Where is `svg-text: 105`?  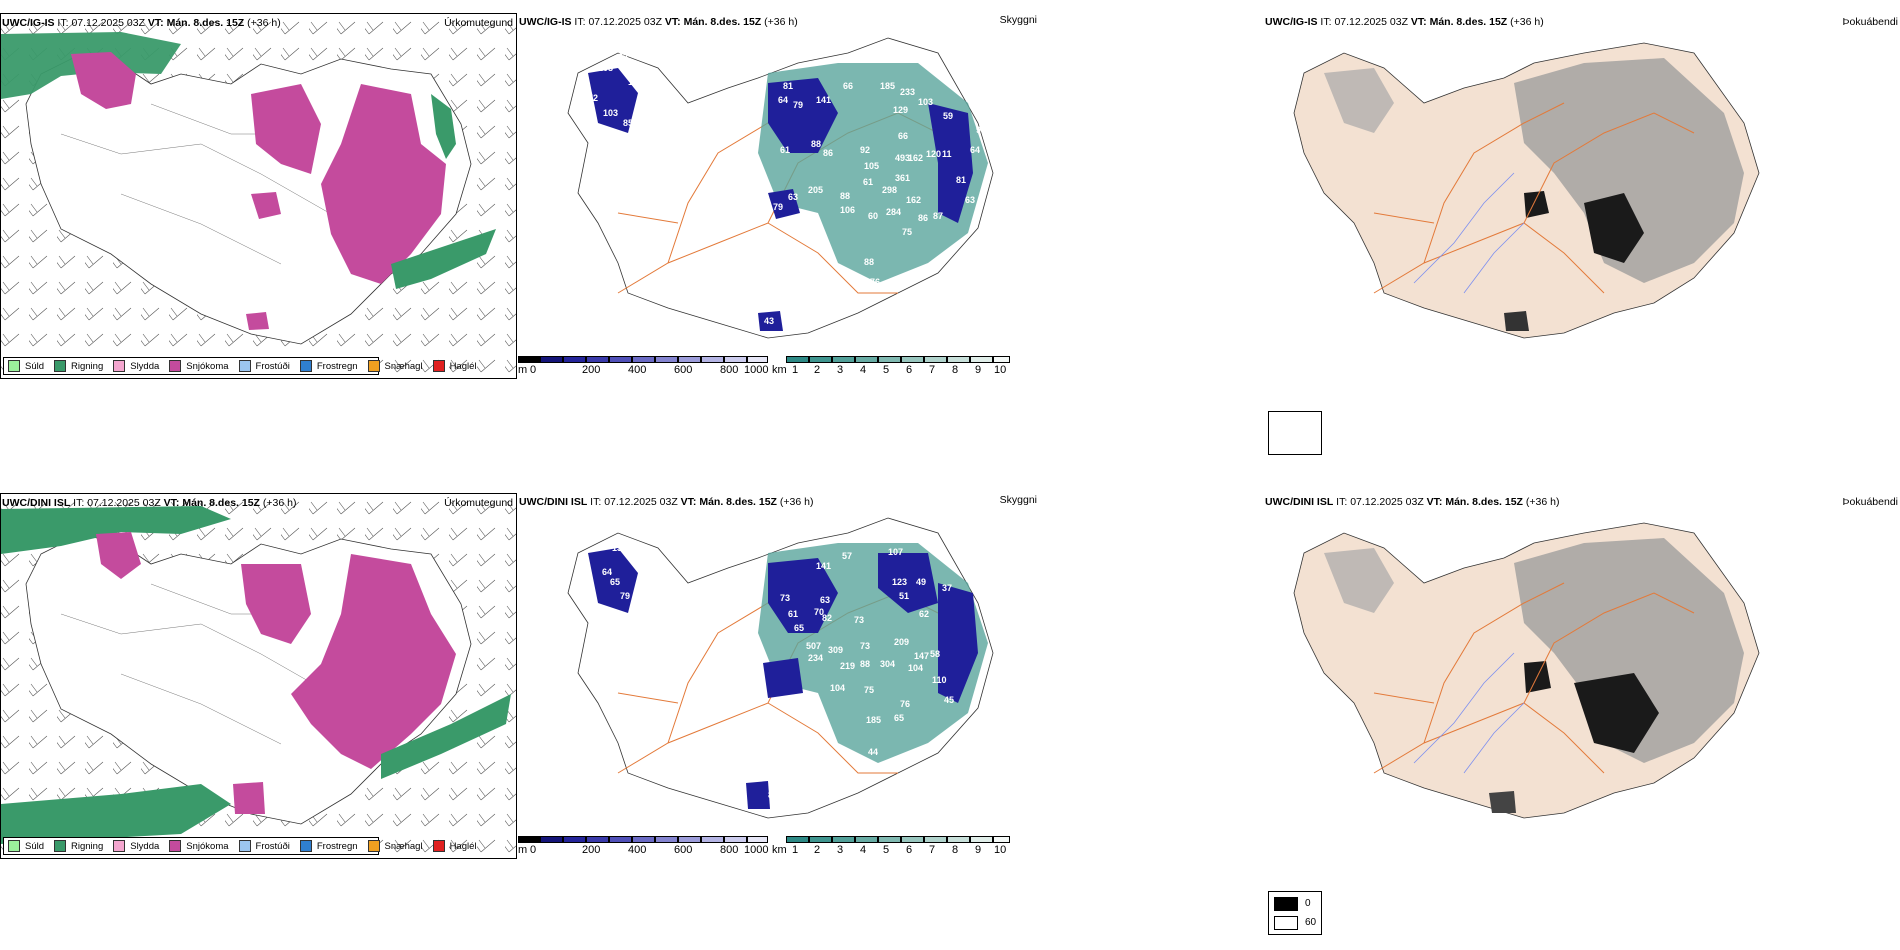 svg-text: 105 is located at coordinates (871, 166).